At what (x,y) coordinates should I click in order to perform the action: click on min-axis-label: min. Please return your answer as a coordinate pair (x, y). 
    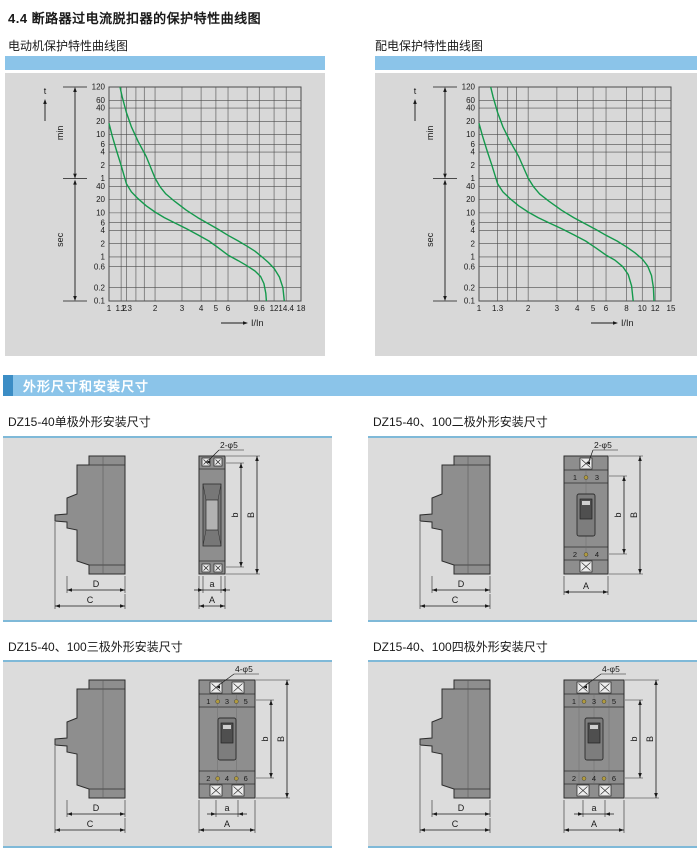
    Looking at the image, I should click on (60, 133).